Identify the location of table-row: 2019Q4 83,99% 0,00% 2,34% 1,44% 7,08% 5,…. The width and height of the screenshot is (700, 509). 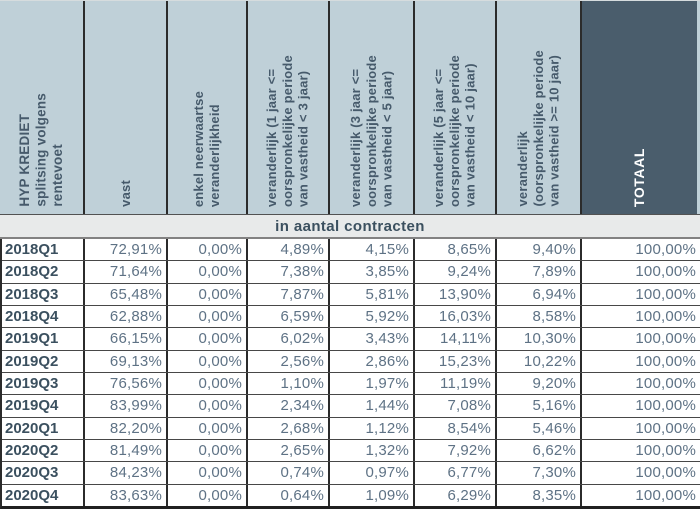
(351, 406).